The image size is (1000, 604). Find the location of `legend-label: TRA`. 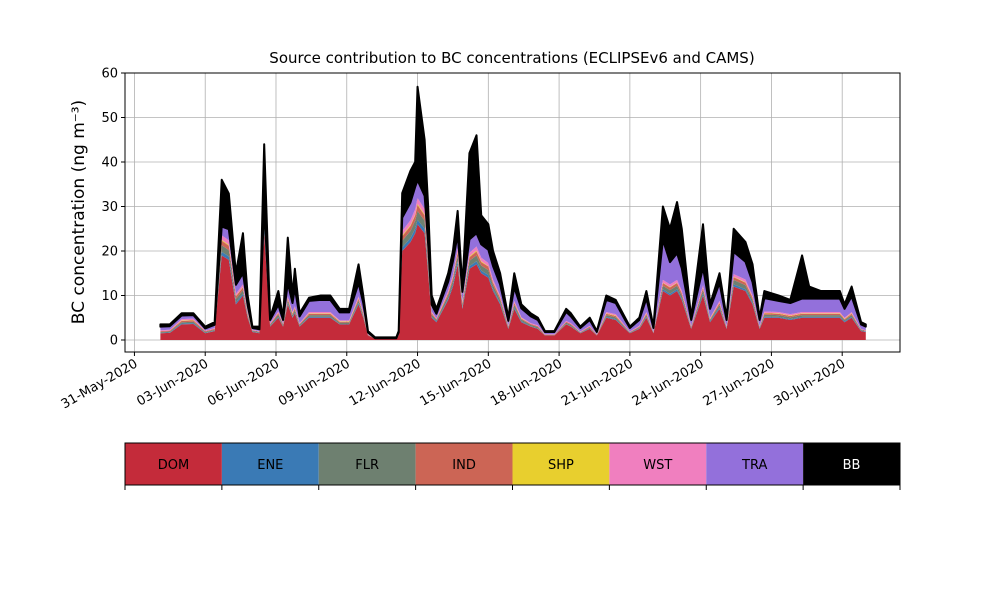

legend-label: TRA is located at coordinates (754, 465).